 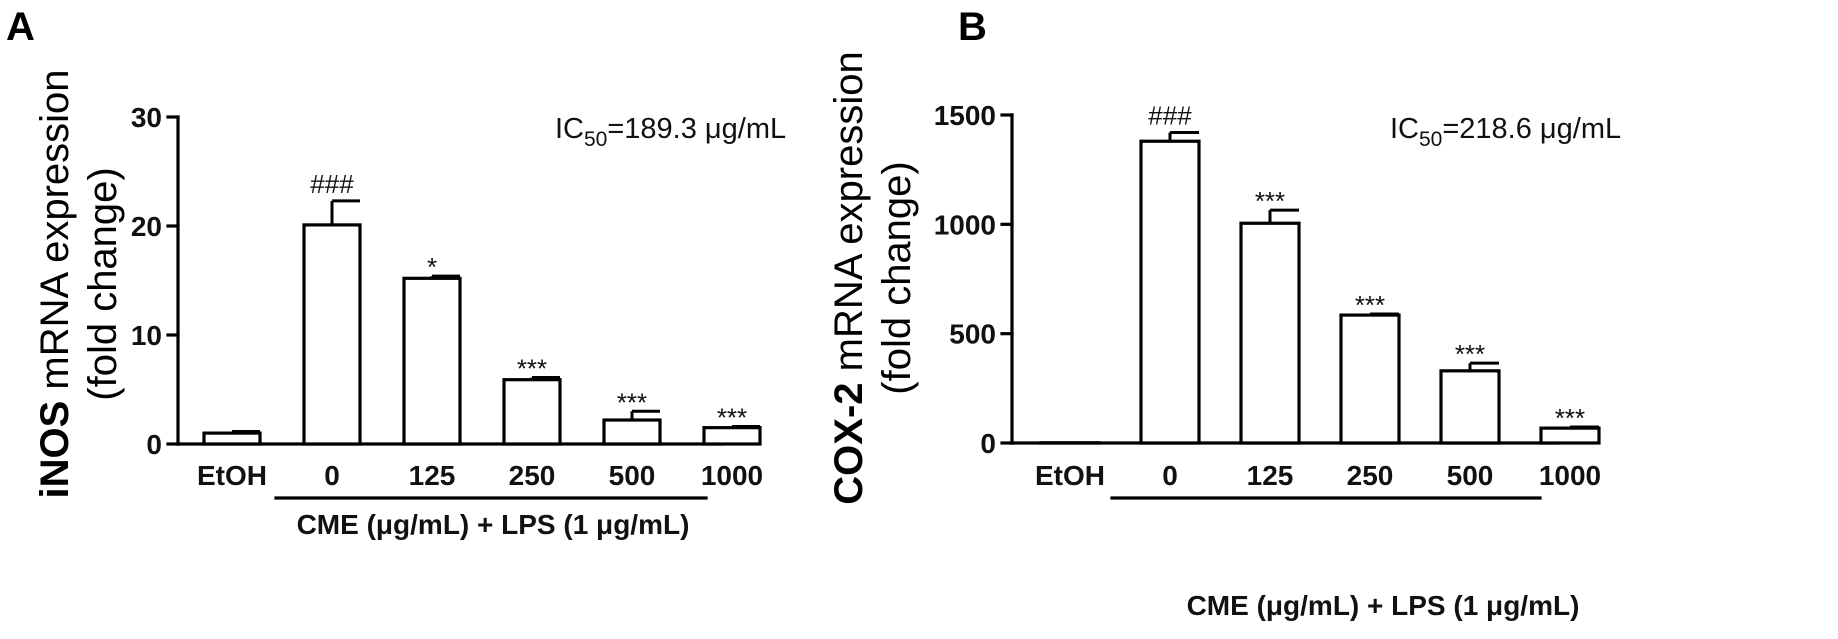 What do you see at coordinates (972, 334) in the screenshot?
I see `y-tick-label: 500` at bounding box center [972, 334].